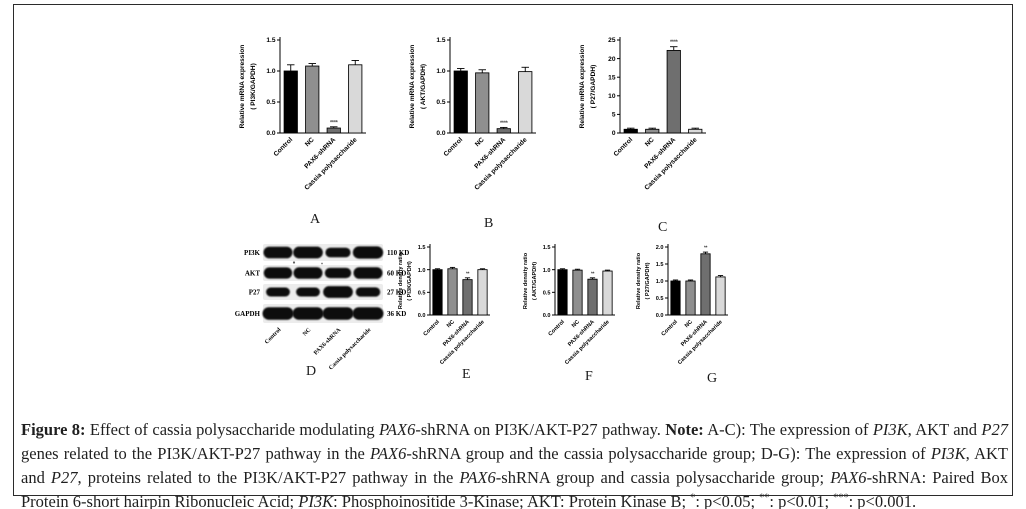 The image size is (1026, 509). I want to click on caption-segment: P27, so click(64, 477).